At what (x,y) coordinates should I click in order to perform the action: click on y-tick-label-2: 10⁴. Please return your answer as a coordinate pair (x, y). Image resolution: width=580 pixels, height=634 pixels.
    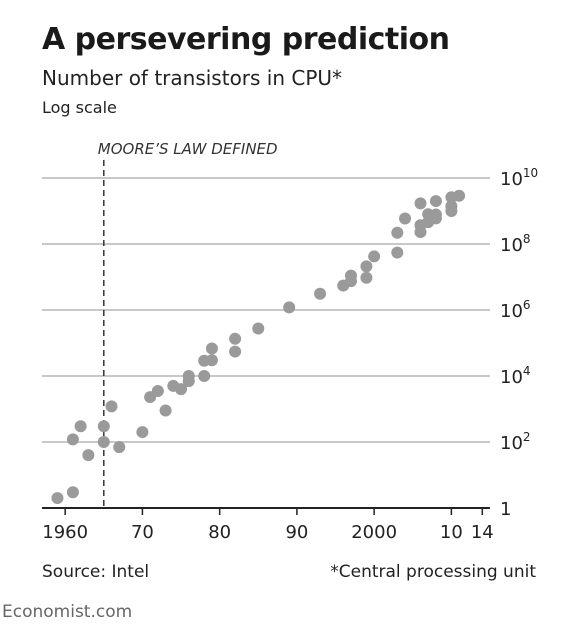
    Looking at the image, I should click on (515, 376).